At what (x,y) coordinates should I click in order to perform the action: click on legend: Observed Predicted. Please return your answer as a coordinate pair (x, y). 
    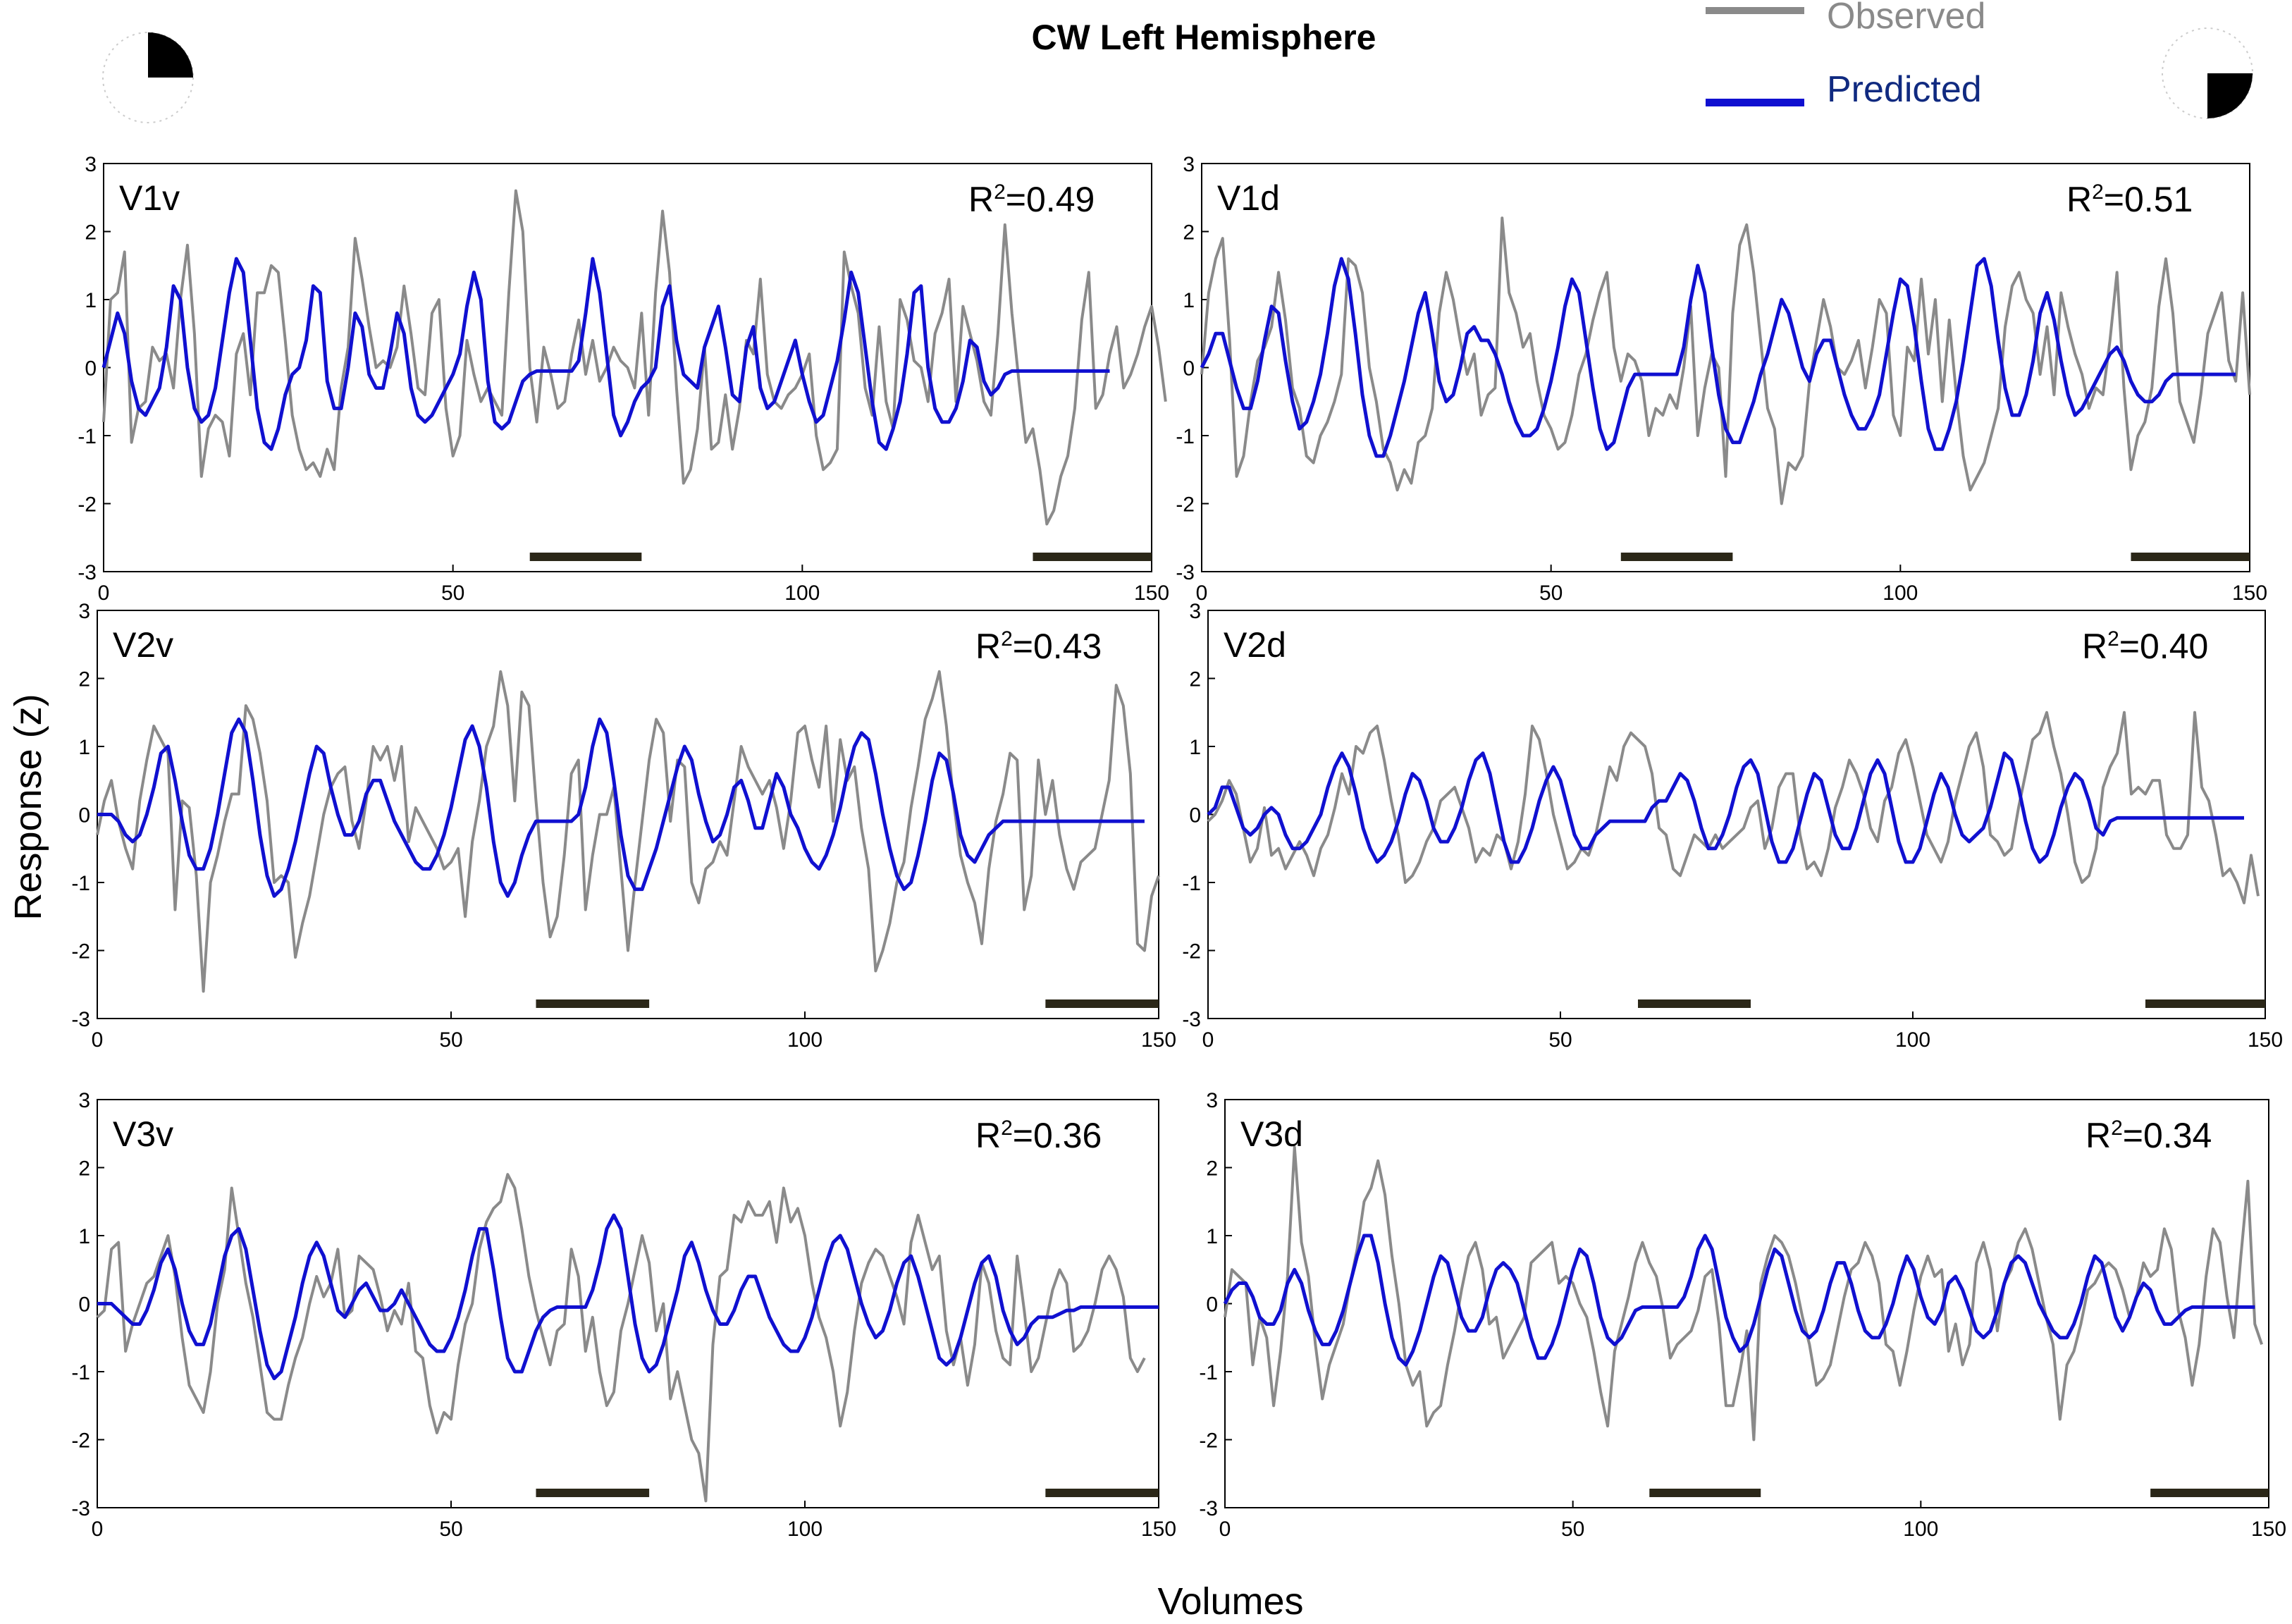
    Looking at the image, I should click on (1845, 55).